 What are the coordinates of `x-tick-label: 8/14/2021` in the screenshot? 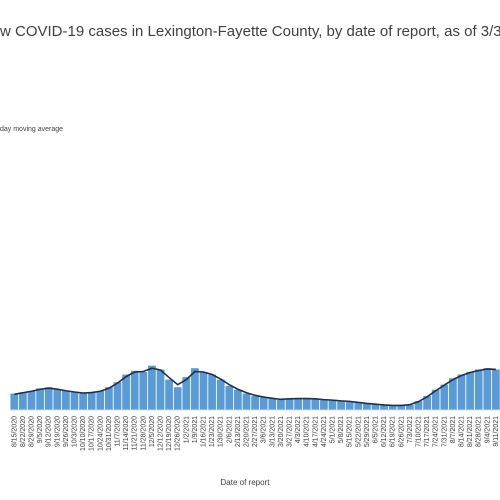 It's located at (462, 431).